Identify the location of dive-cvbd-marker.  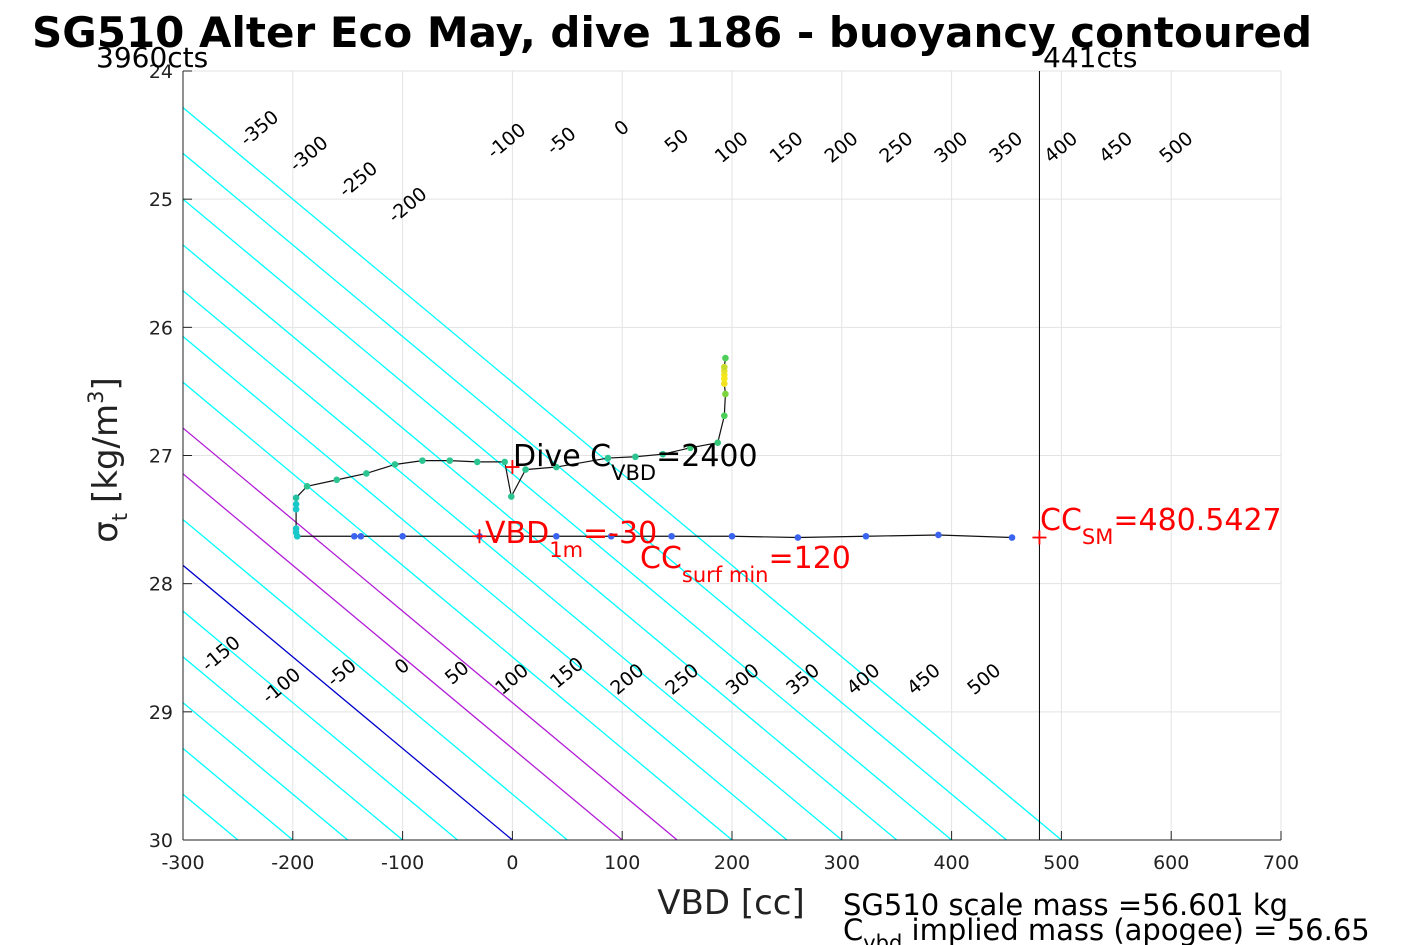
(512, 467).